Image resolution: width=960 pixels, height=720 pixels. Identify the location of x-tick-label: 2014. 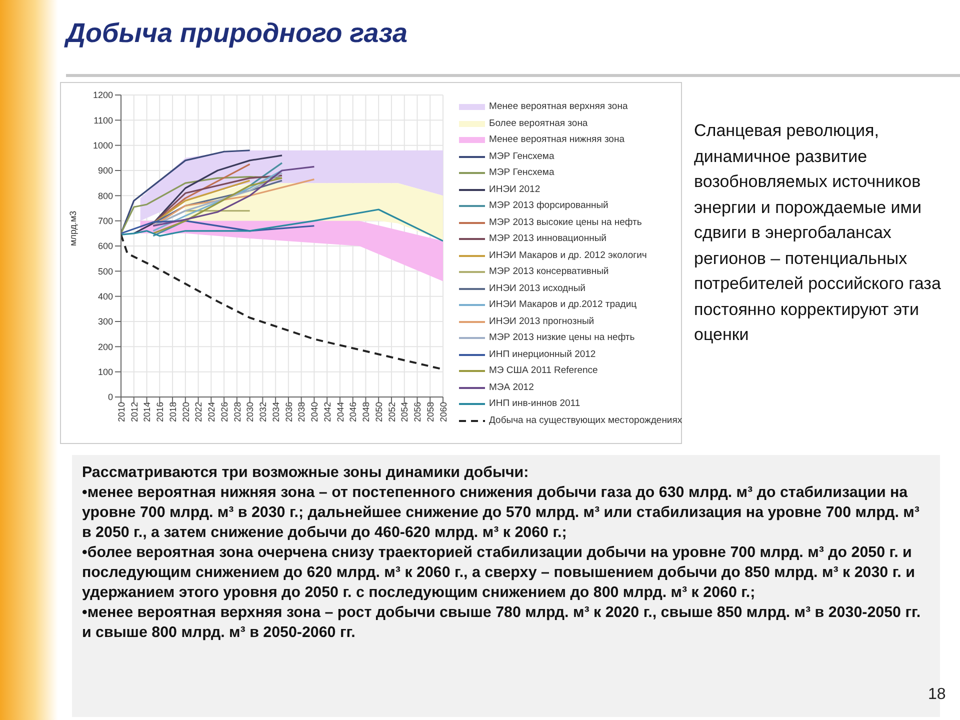
(147, 412).